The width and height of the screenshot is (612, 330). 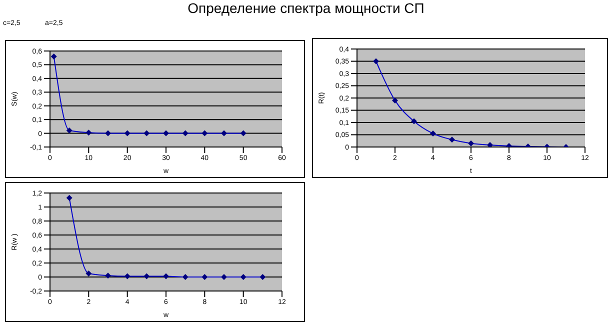 I want to click on chart-title: Определение спектра мощности СП, so click(x=306, y=8).